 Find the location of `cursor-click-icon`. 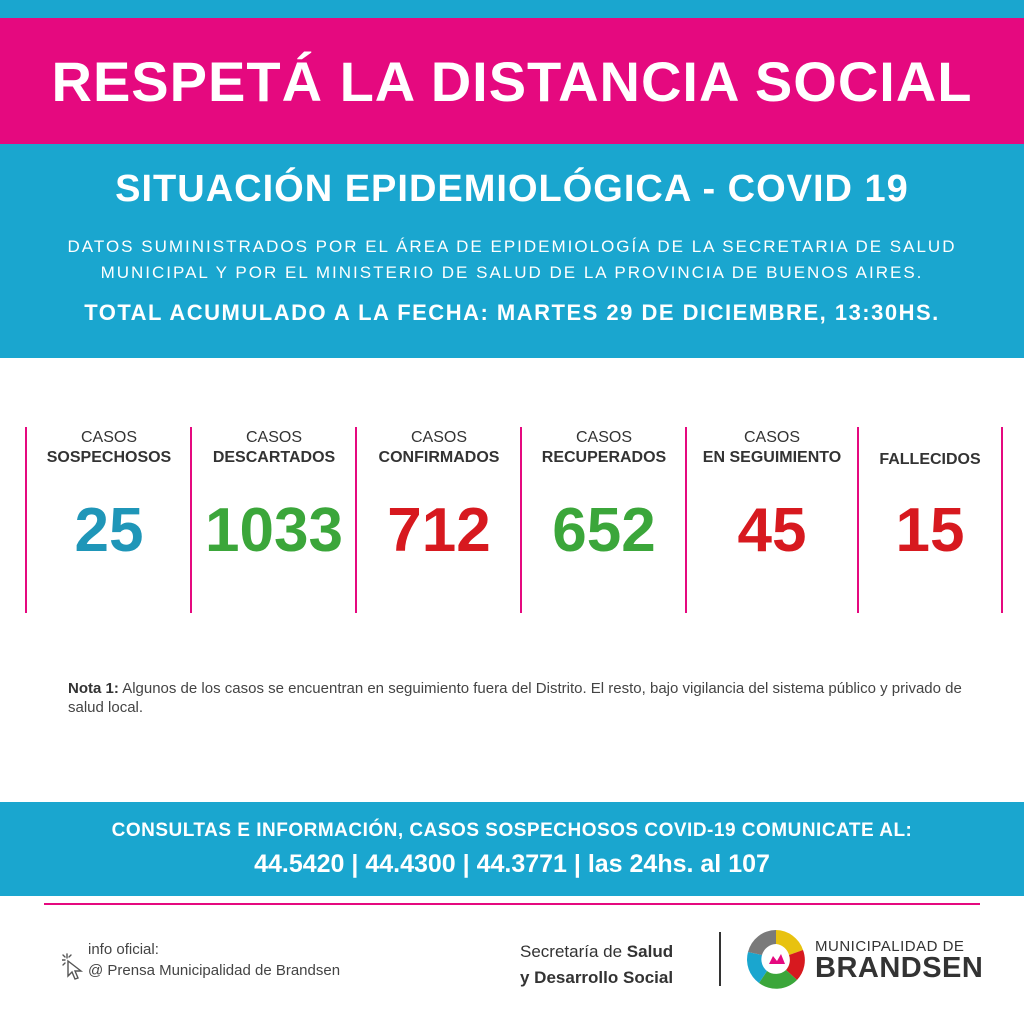

cursor-click-icon is located at coordinates (73, 966).